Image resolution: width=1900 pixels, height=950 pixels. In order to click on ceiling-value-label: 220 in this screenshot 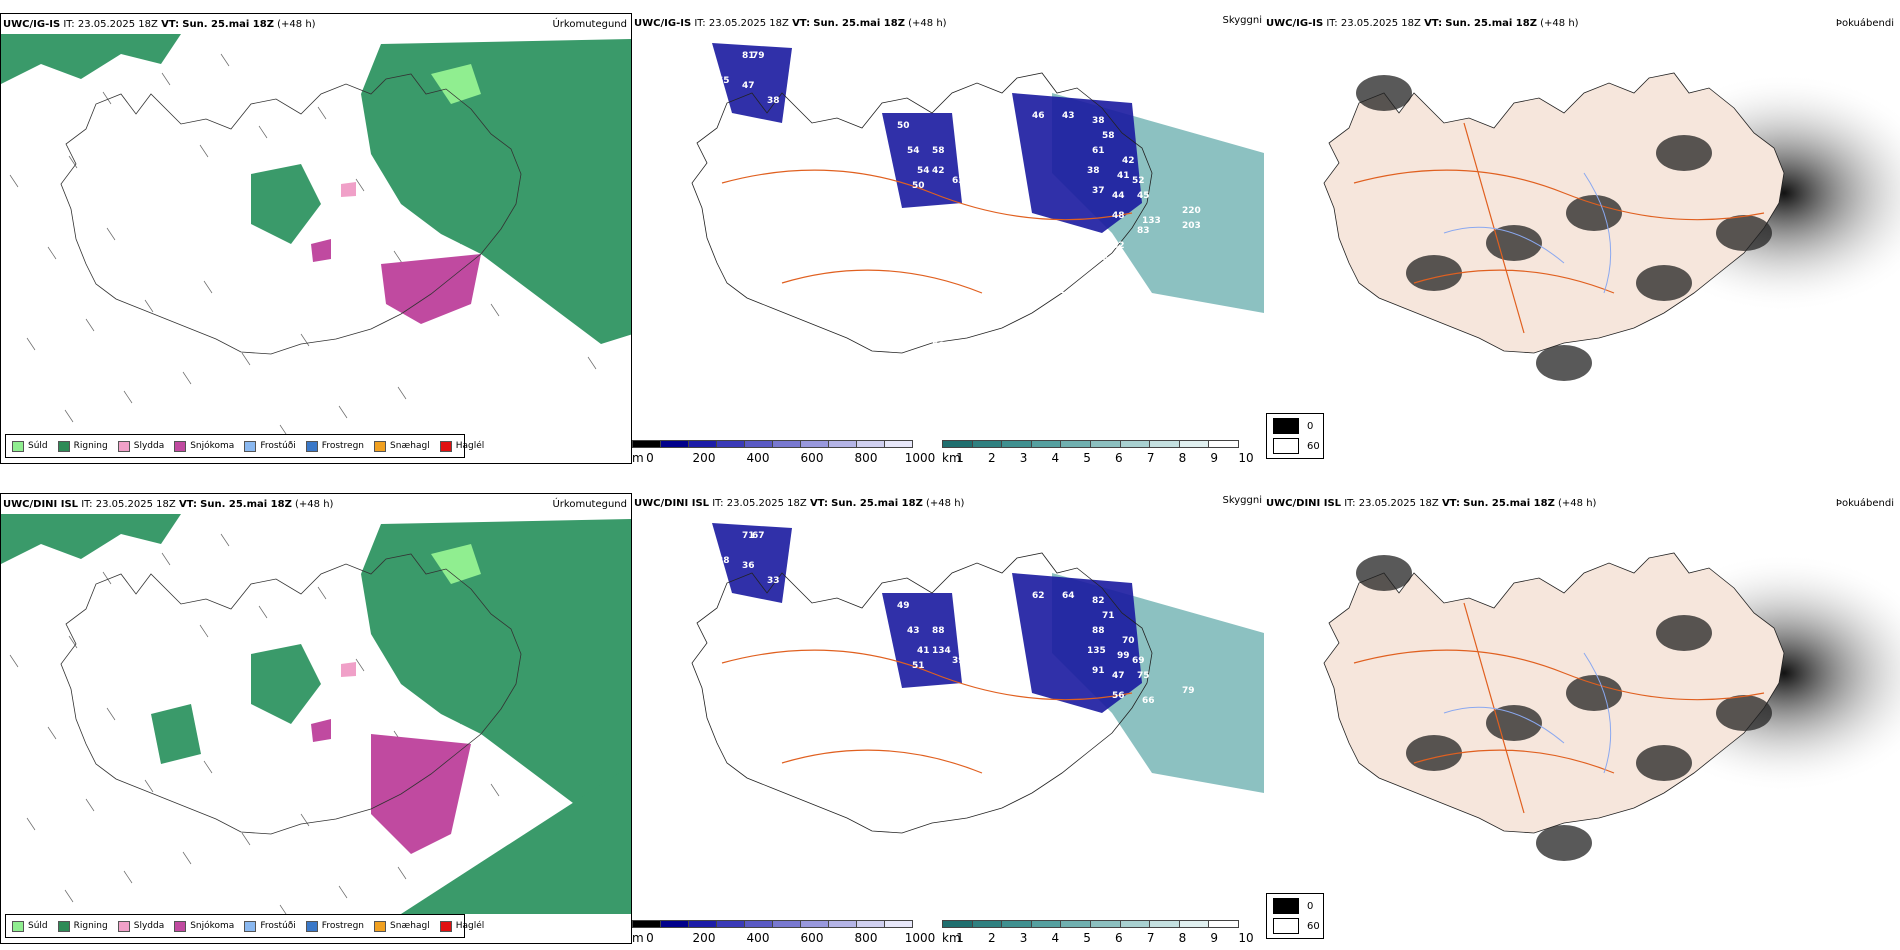, I will do `click(1191, 211)`.